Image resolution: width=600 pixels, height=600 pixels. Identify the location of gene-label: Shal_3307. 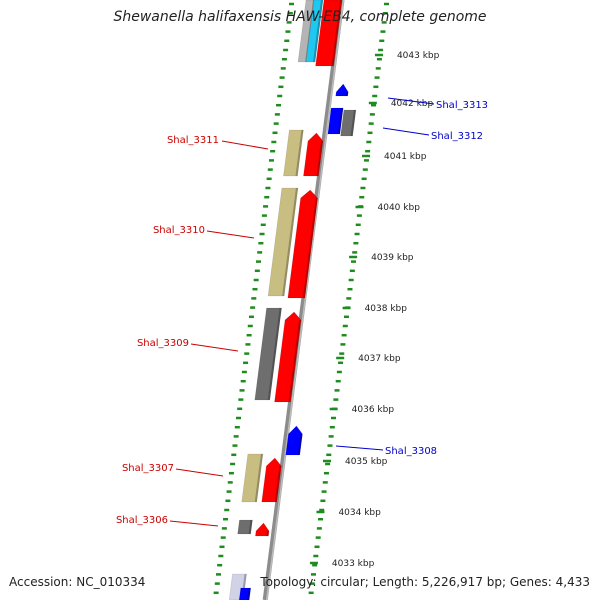
(148, 468).